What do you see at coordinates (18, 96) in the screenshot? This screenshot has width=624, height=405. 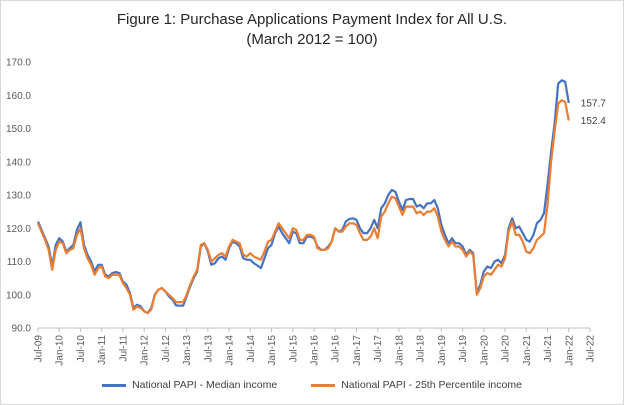 I see `y-tick-label: 160.0` at bounding box center [18, 96].